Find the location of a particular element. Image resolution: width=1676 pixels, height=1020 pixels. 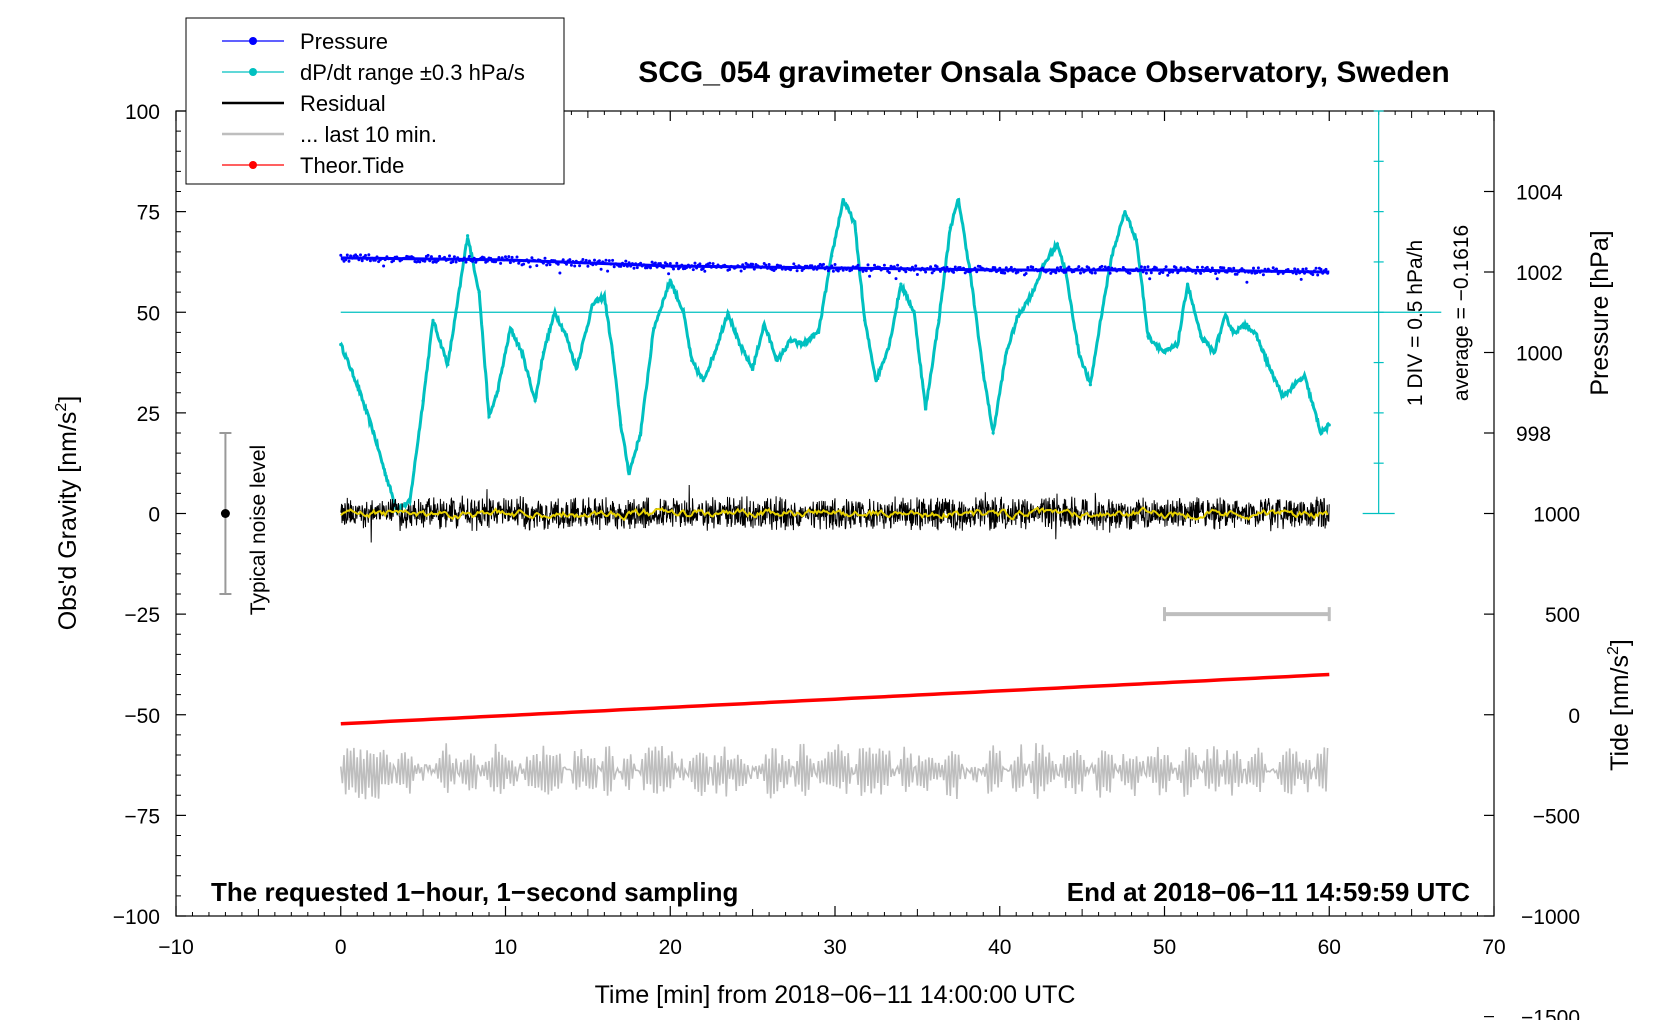

tide-tick-label: −500 is located at coordinates (1556, 816).